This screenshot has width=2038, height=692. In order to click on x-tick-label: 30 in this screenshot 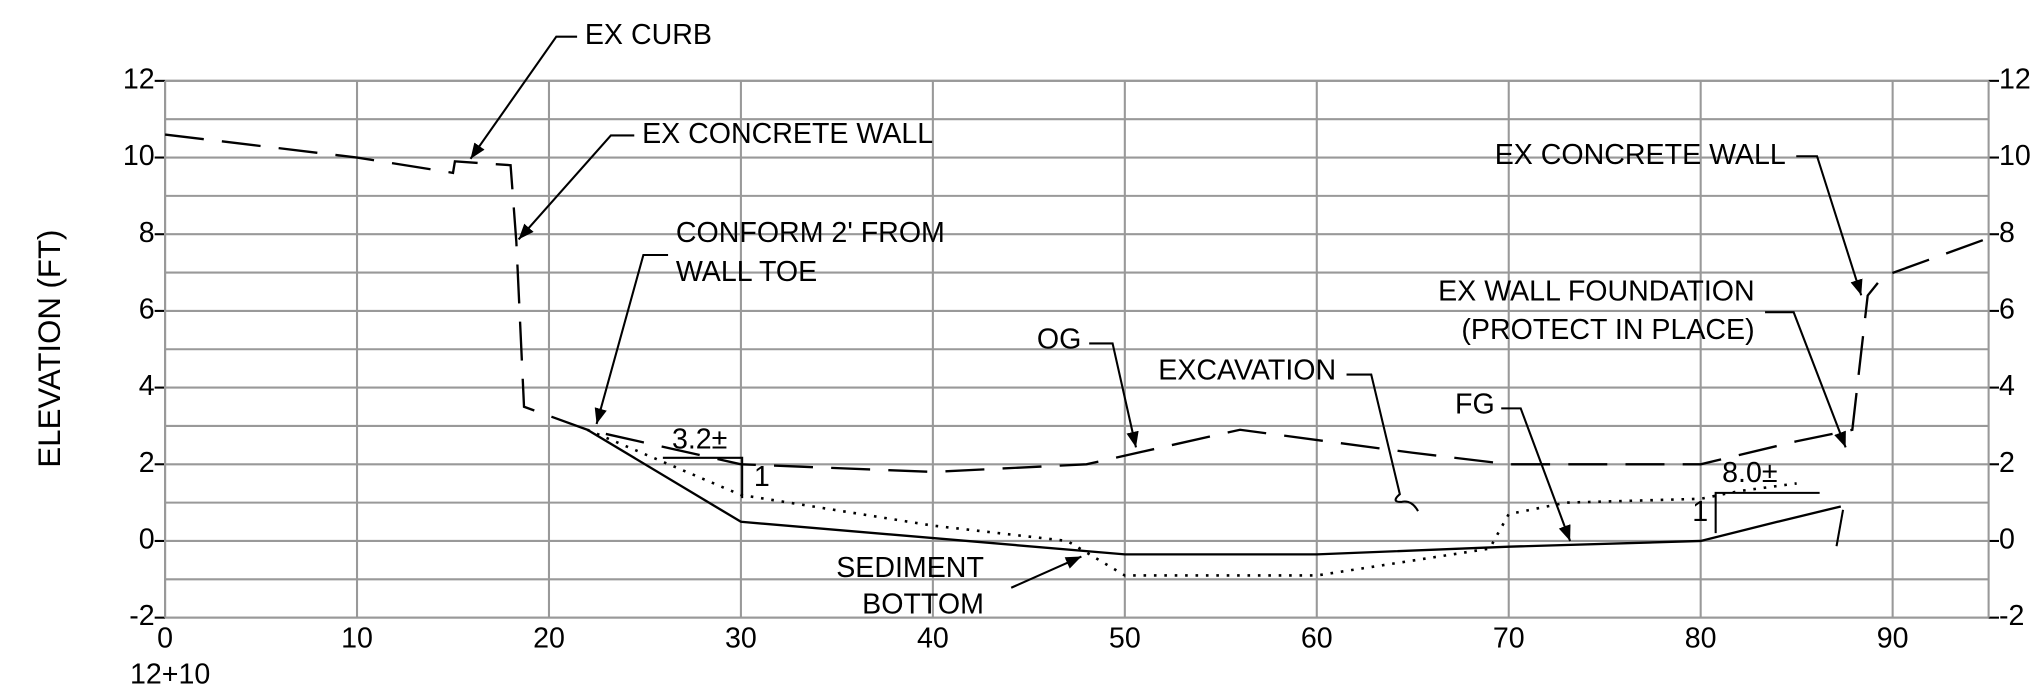, I will do `click(741, 638)`.